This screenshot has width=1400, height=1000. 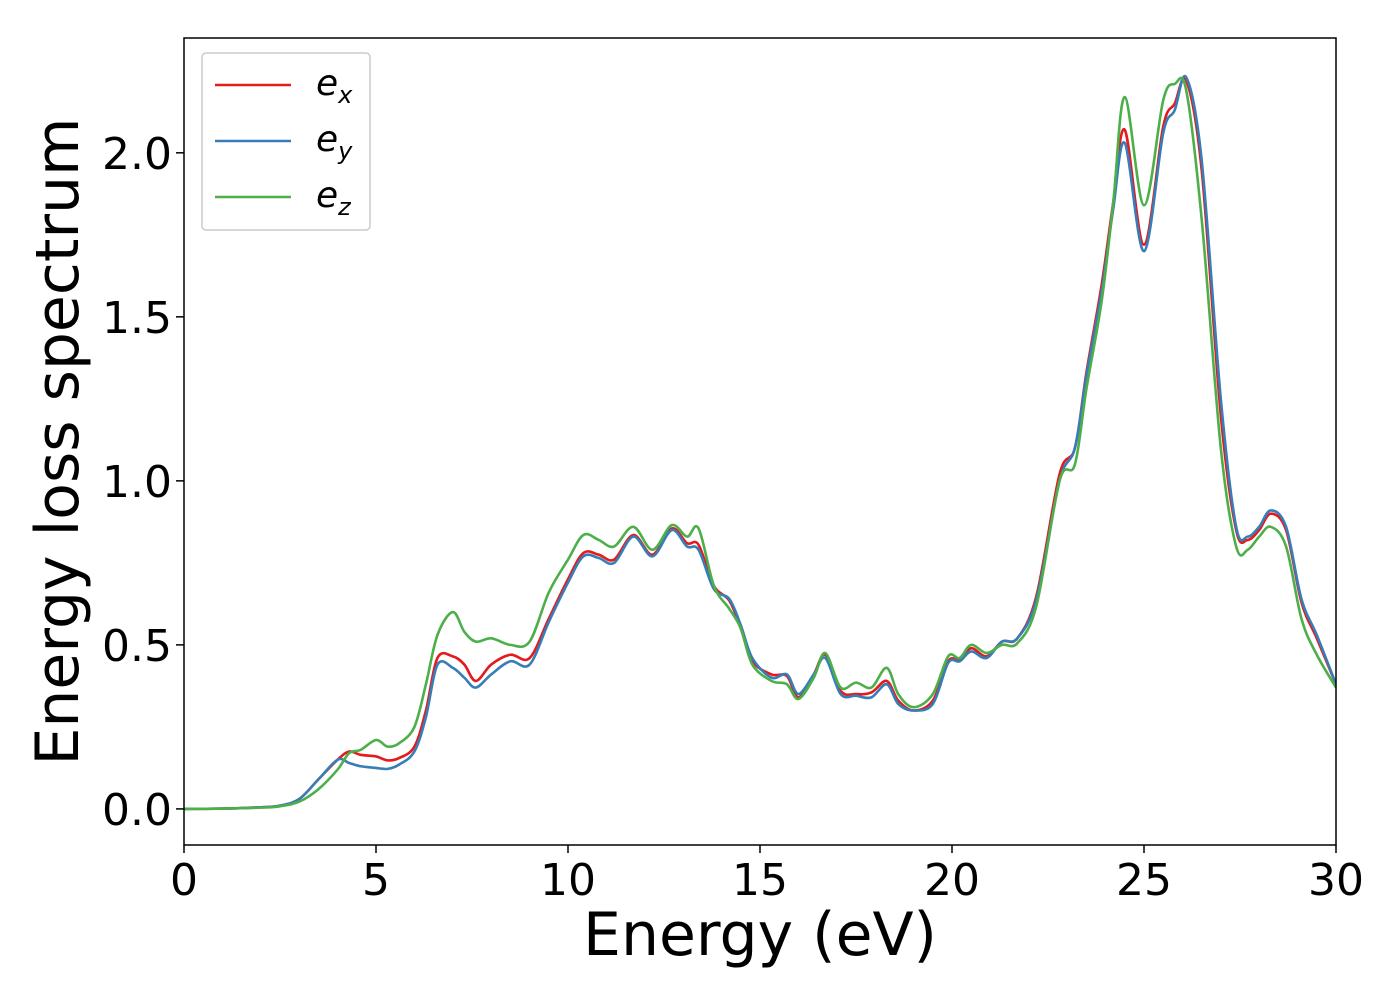 I want to click on y-tick-label: 1.0, so click(x=137, y=482).